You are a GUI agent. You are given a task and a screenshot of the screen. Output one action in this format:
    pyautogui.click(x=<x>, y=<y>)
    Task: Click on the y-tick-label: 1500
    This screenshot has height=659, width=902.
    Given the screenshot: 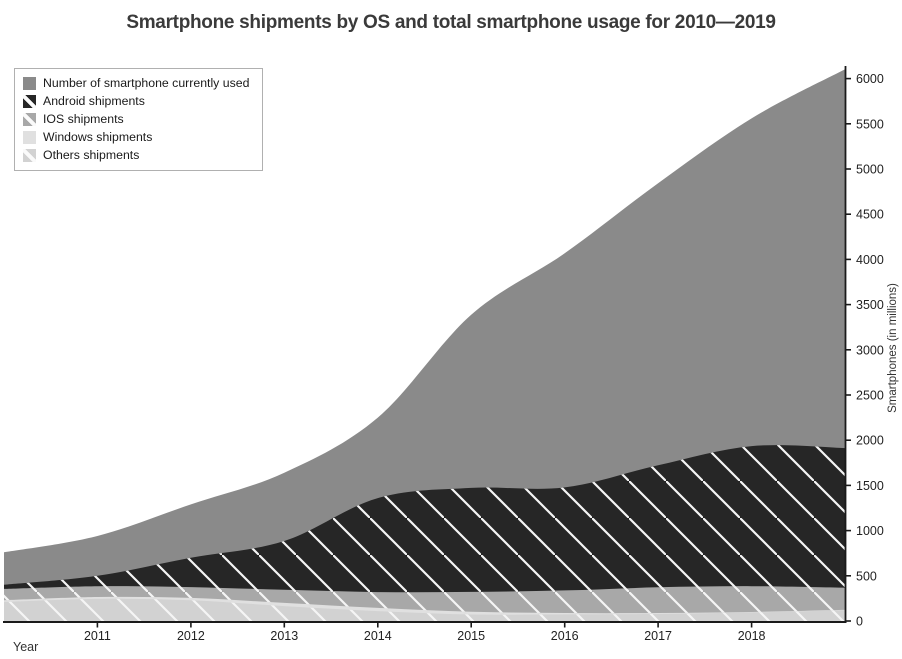 What is the action you would take?
    pyautogui.click(x=870, y=486)
    